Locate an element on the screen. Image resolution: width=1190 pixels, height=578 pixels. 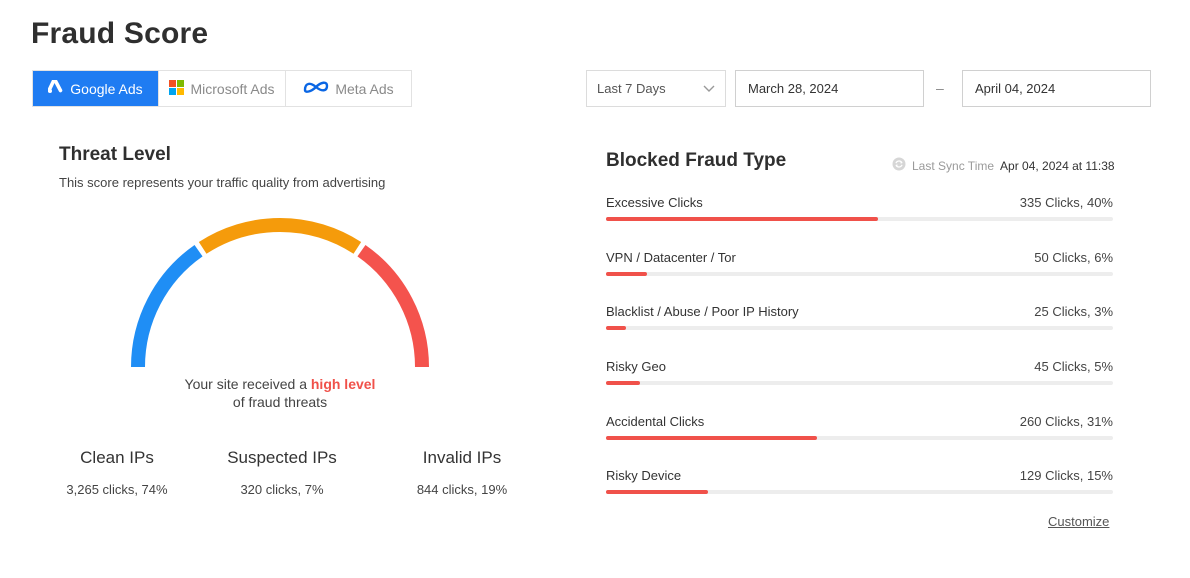
gauge-segment-low is located at coordinates (167, 306).